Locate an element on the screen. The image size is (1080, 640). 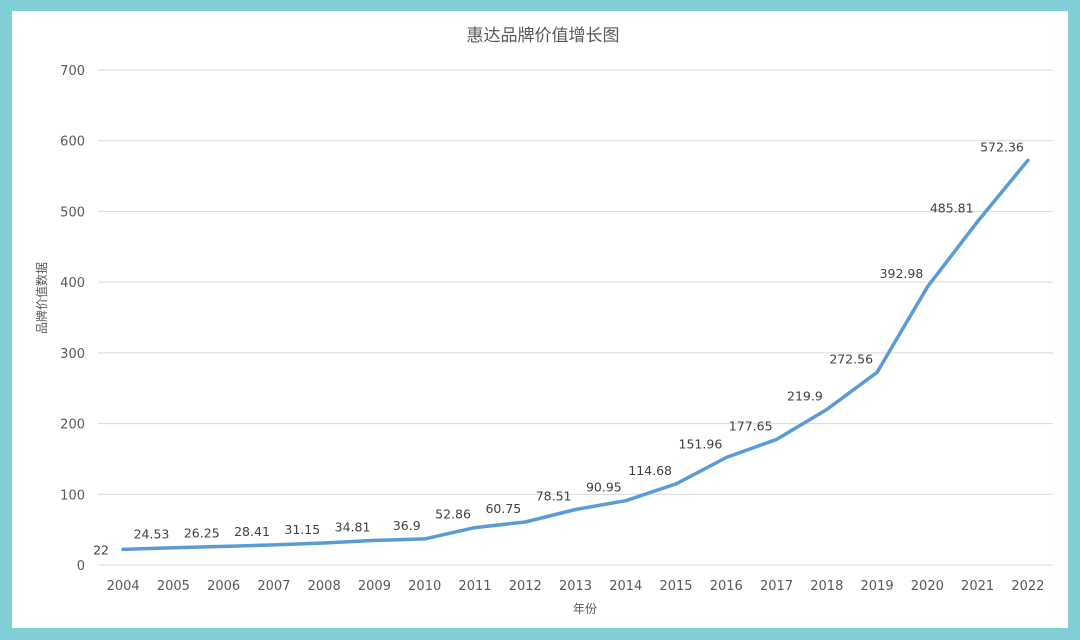
data-label: 78.51 is located at coordinates (554, 495).